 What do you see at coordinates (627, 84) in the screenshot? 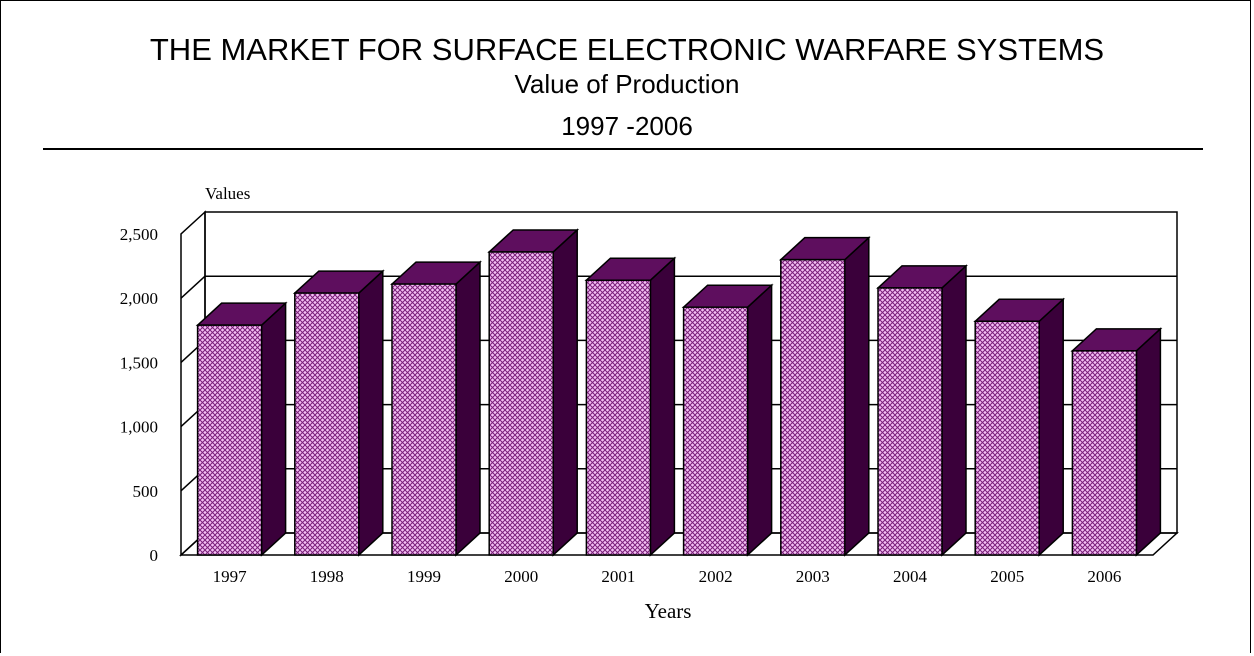
I see `chart-subtitle: Value of Production` at bounding box center [627, 84].